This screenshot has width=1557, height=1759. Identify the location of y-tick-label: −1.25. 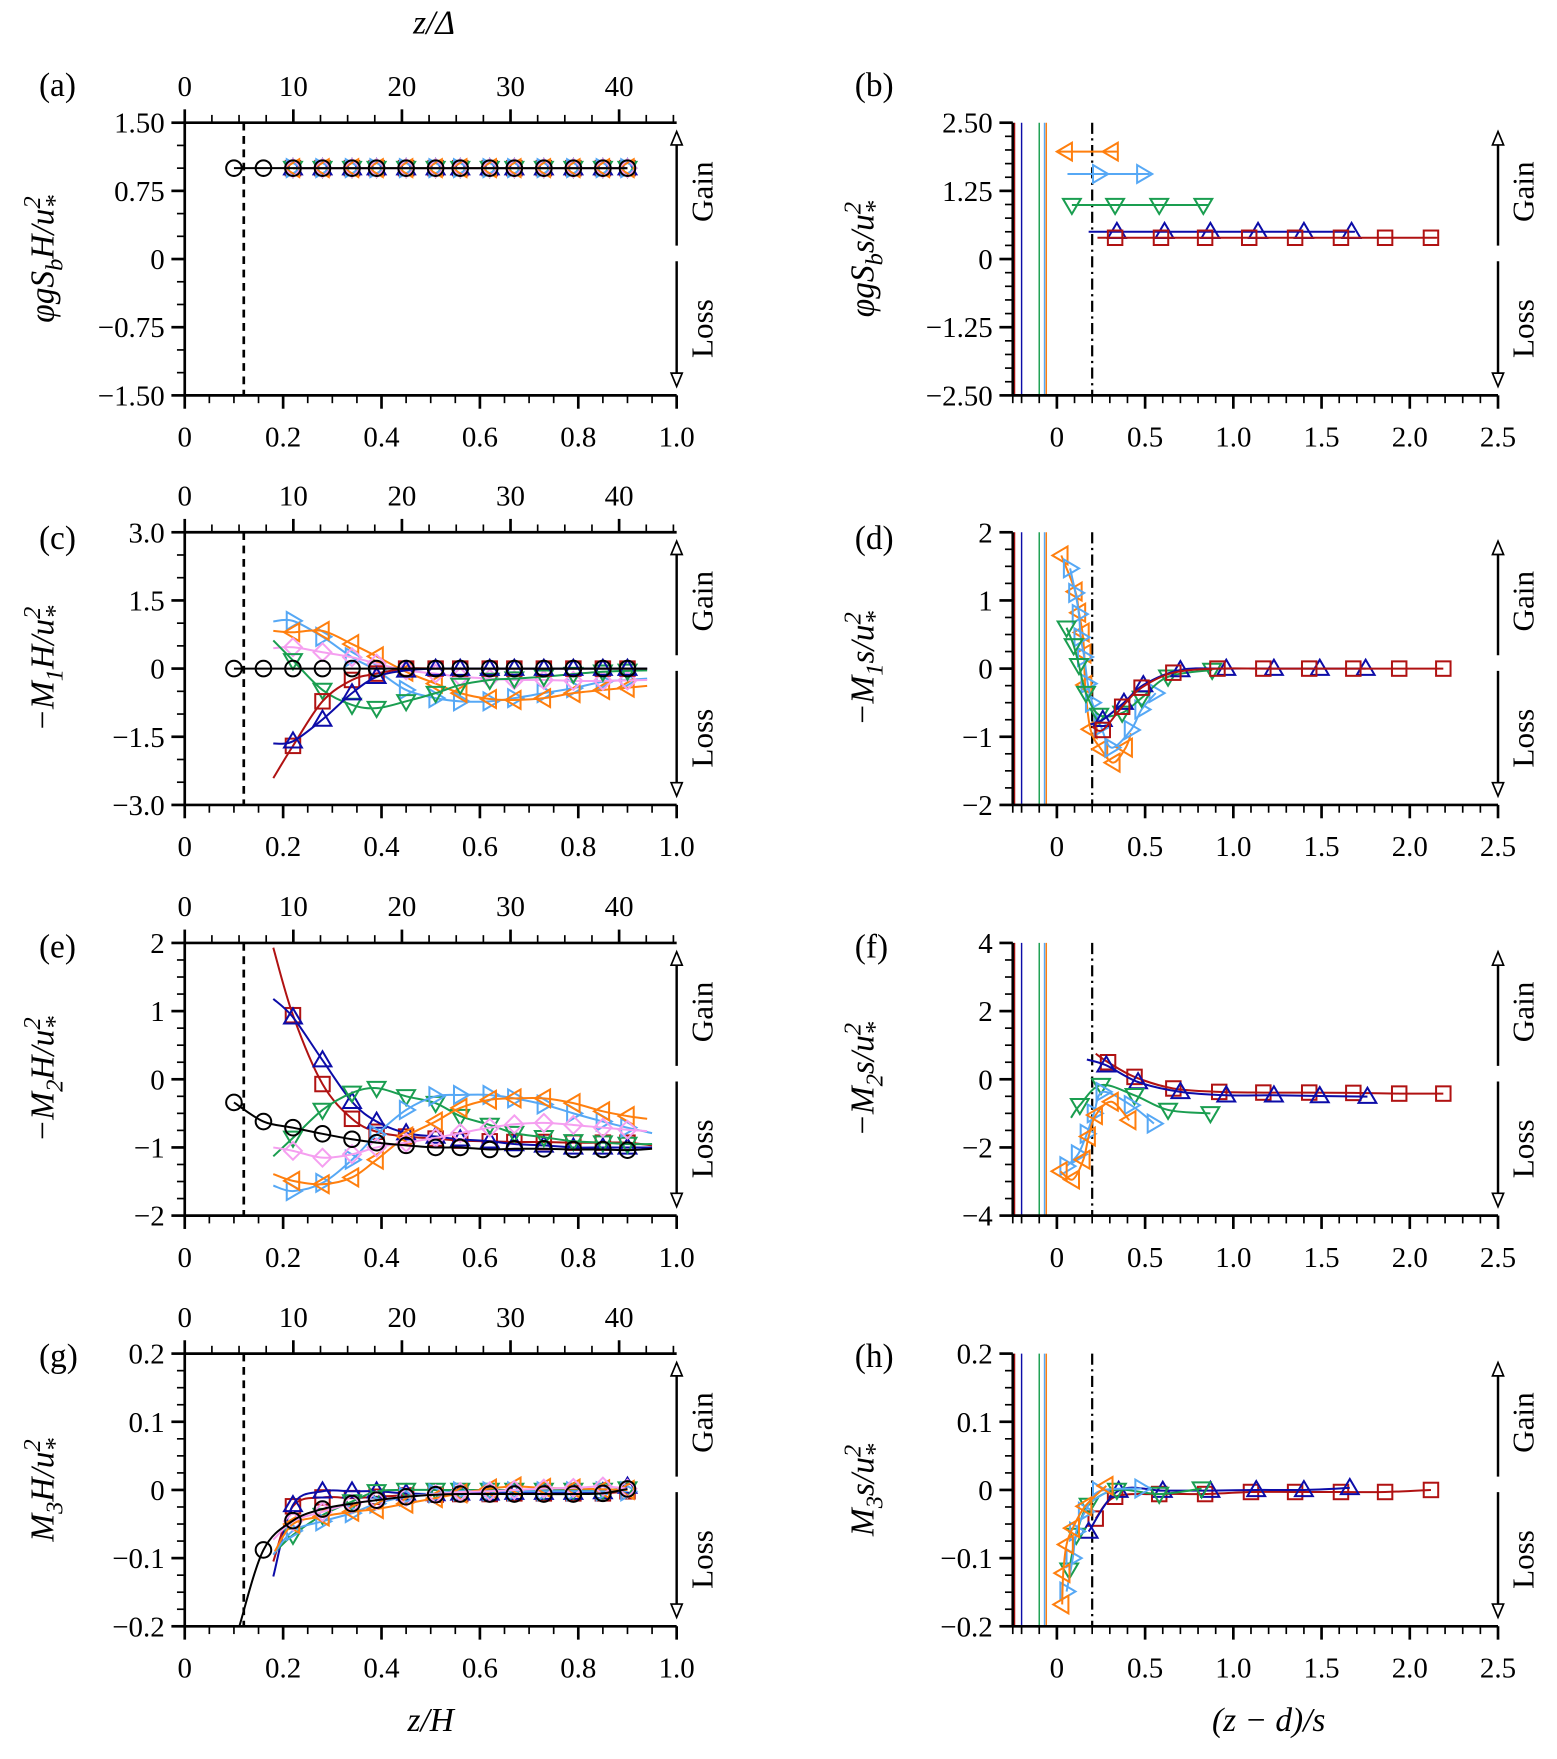
(959, 328).